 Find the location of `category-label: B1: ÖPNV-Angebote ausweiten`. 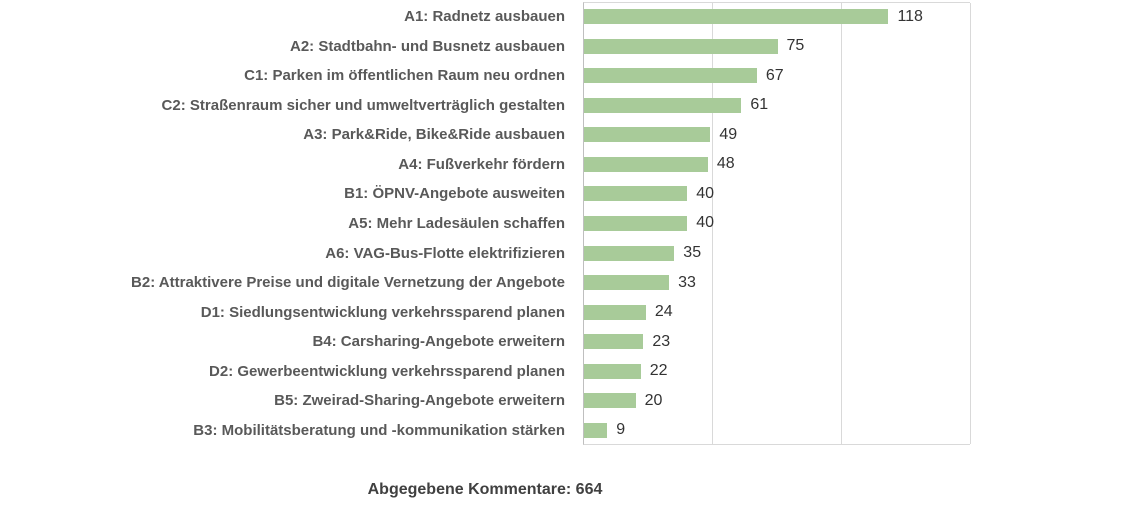

category-label: B1: ÖPNV-Angebote ausweiten is located at coordinates (454, 194).